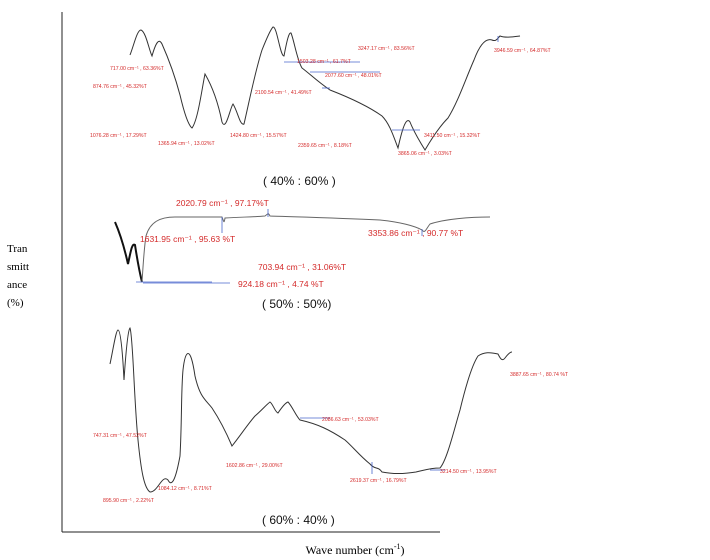  Describe the element at coordinates (258, 136) in the screenshot. I see `peak-label: 1424.80 cm⁻¹ , 15.57%T` at that location.